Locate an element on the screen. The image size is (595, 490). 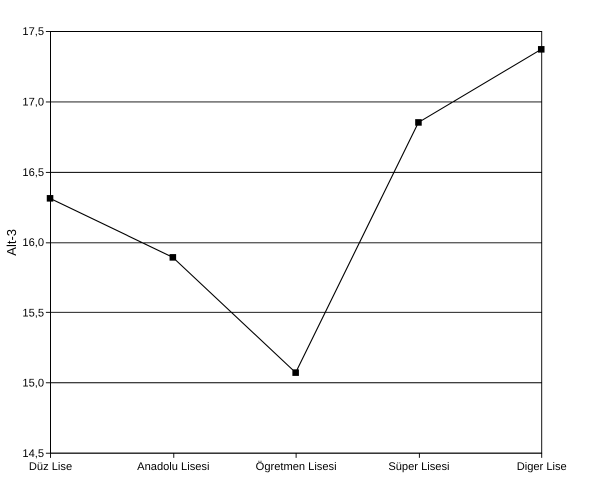
y-tick-label: 15,0 is located at coordinates (33, 384).